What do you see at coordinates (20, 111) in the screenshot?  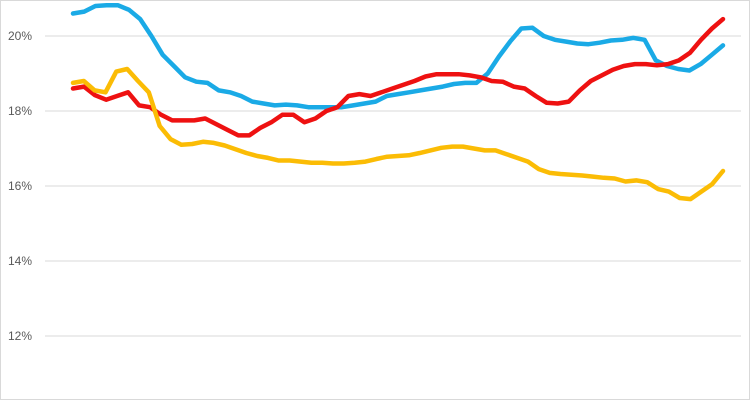 I see `y-tick-label: 18%` at bounding box center [20, 111].